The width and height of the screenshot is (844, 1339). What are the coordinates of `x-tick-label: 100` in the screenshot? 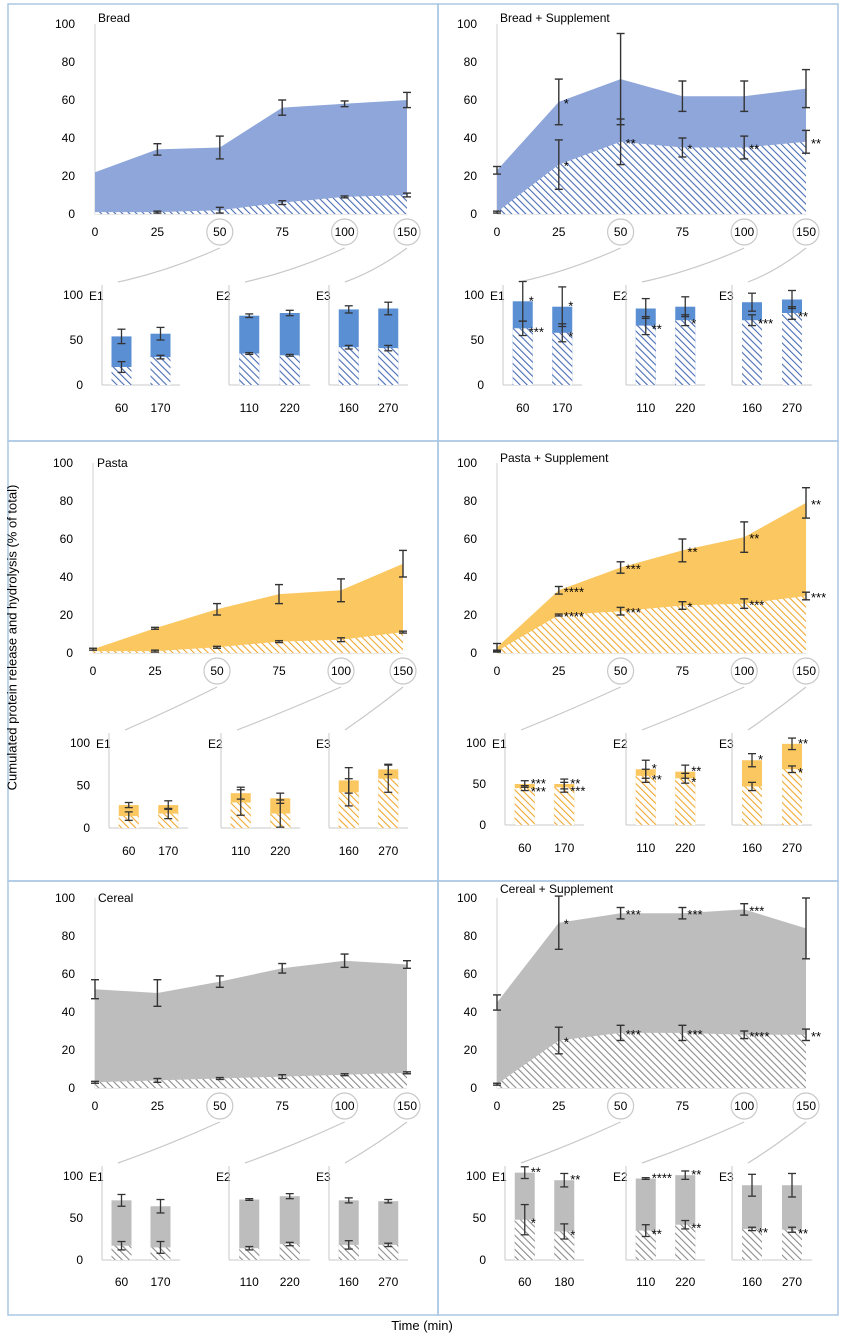 It's located at (341, 671).